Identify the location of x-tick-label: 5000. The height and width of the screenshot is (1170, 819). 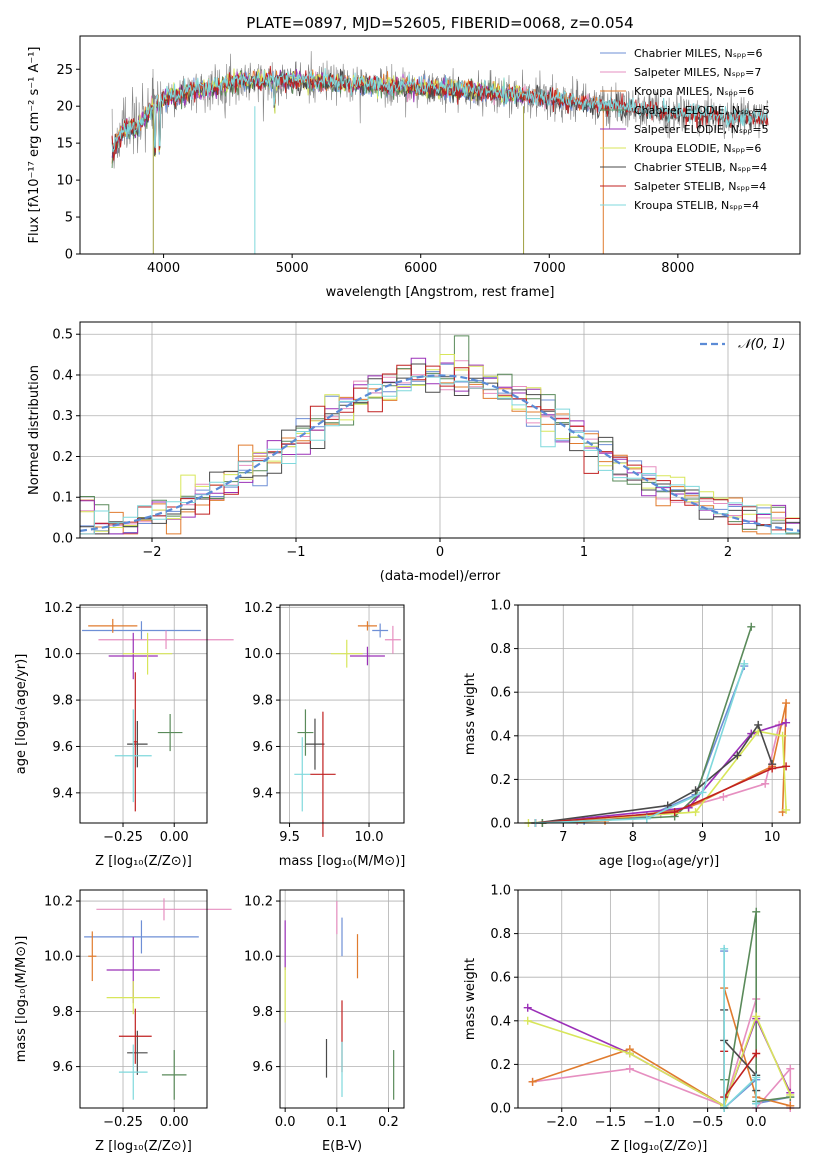
(292, 268).